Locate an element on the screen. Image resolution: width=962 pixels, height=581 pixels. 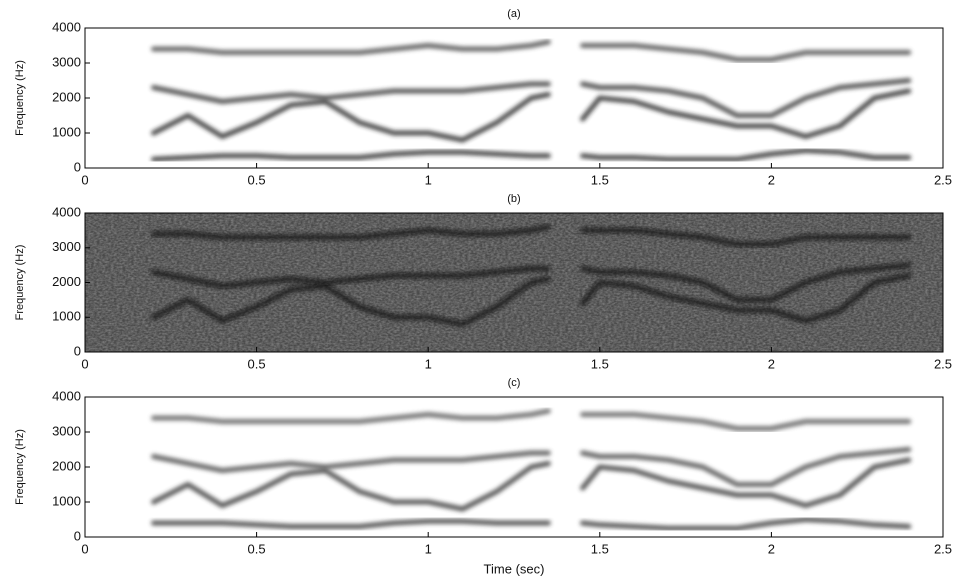
panel-title: (b) is located at coordinates (513, 199).